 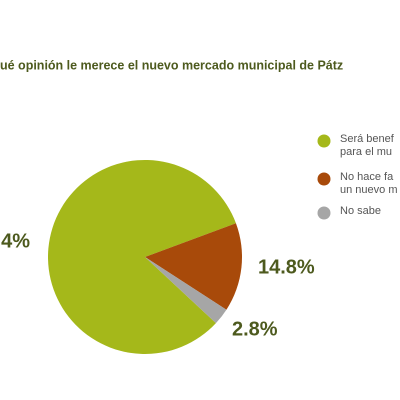 I want to click on legend-label: para el mu, so click(x=366, y=152).